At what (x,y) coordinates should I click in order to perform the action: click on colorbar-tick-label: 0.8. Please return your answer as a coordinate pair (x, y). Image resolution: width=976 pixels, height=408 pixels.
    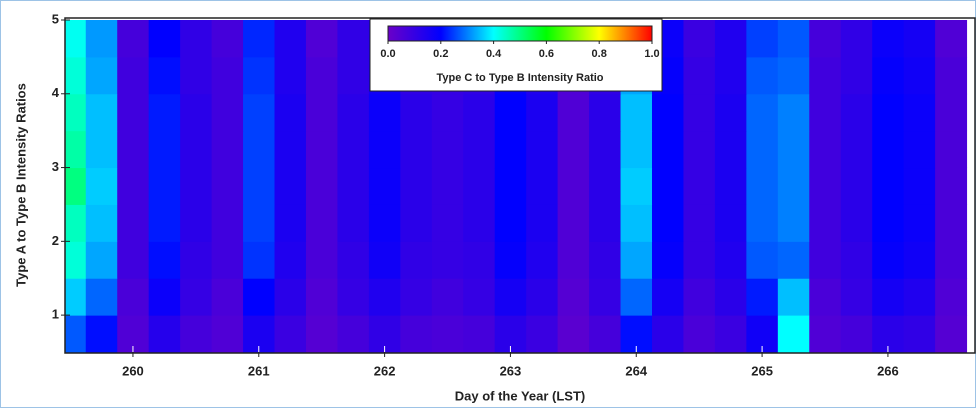
    Looking at the image, I should click on (599, 54).